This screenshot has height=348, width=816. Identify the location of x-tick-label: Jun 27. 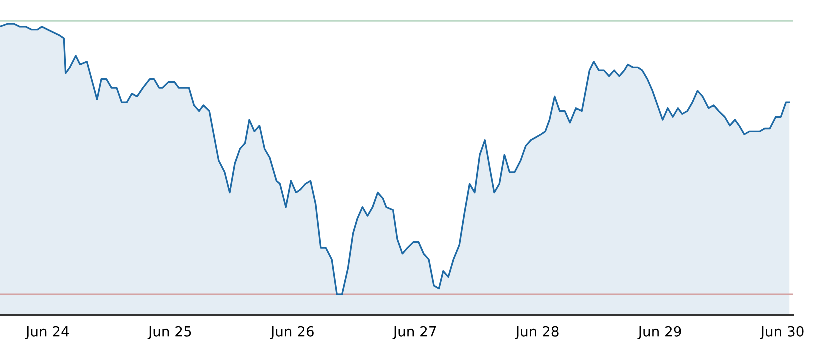
(414, 333).